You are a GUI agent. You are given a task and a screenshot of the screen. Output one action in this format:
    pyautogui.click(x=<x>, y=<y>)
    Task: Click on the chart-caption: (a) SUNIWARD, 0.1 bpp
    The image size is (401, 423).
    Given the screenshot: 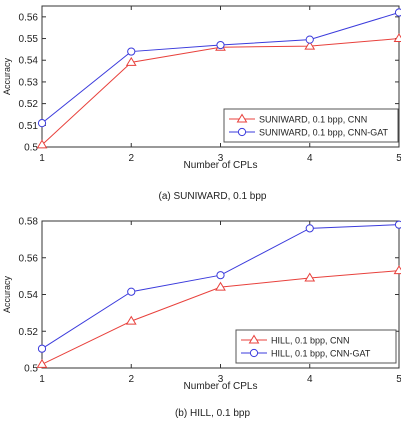 What is the action you would take?
    pyautogui.click(x=213, y=196)
    